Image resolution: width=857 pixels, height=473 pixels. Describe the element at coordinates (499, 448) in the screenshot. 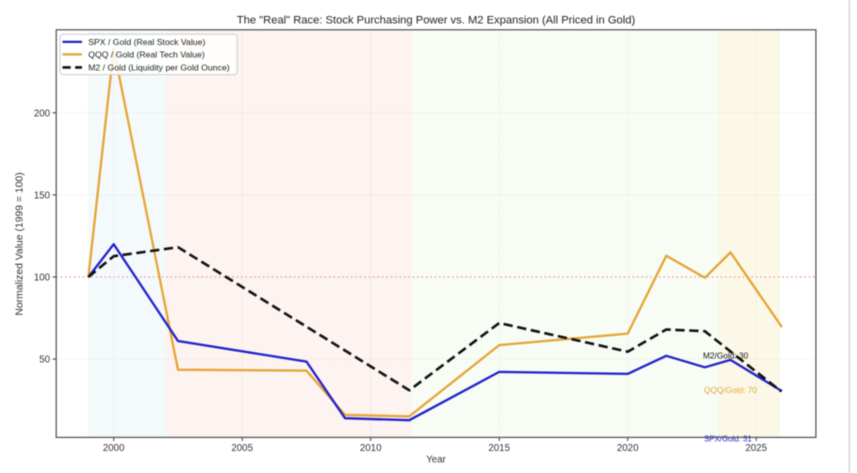

I see `svg-text: 2015` at that location.